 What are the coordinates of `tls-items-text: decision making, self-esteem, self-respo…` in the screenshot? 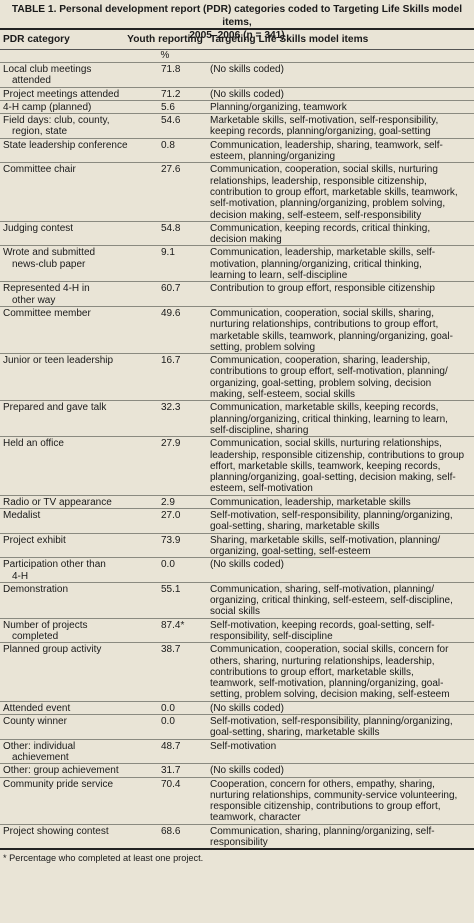 It's located at (316, 215).